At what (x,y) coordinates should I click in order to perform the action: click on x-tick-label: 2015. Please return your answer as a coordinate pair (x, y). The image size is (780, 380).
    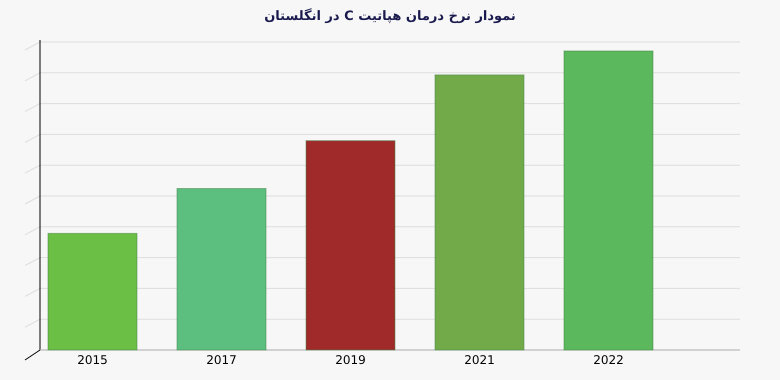
    Looking at the image, I should click on (92, 360).